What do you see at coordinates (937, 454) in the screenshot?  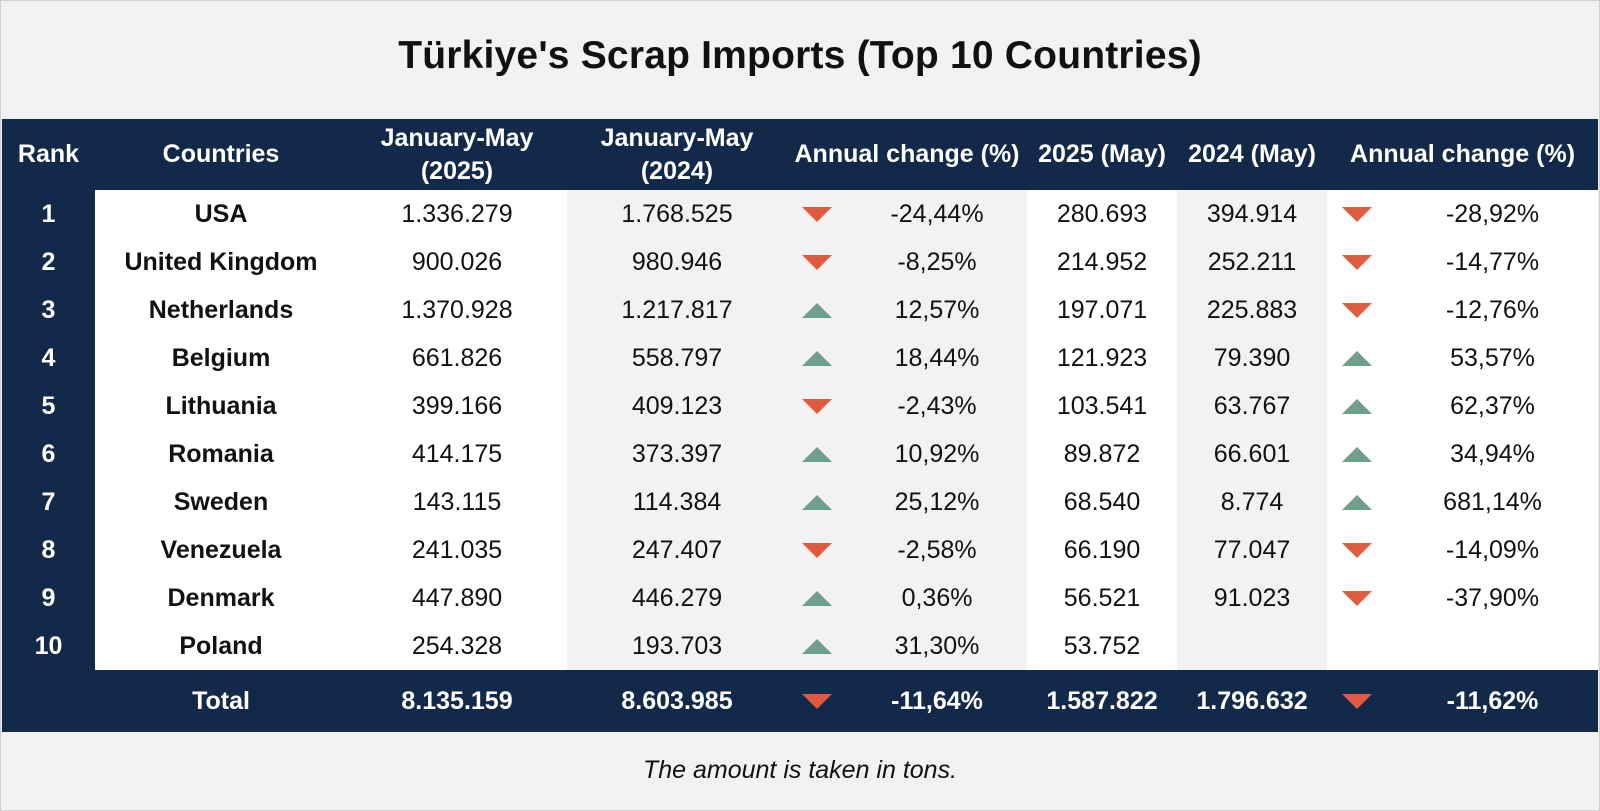 I see `change1-cell: 10,92%` at bounding box center [937, 454].